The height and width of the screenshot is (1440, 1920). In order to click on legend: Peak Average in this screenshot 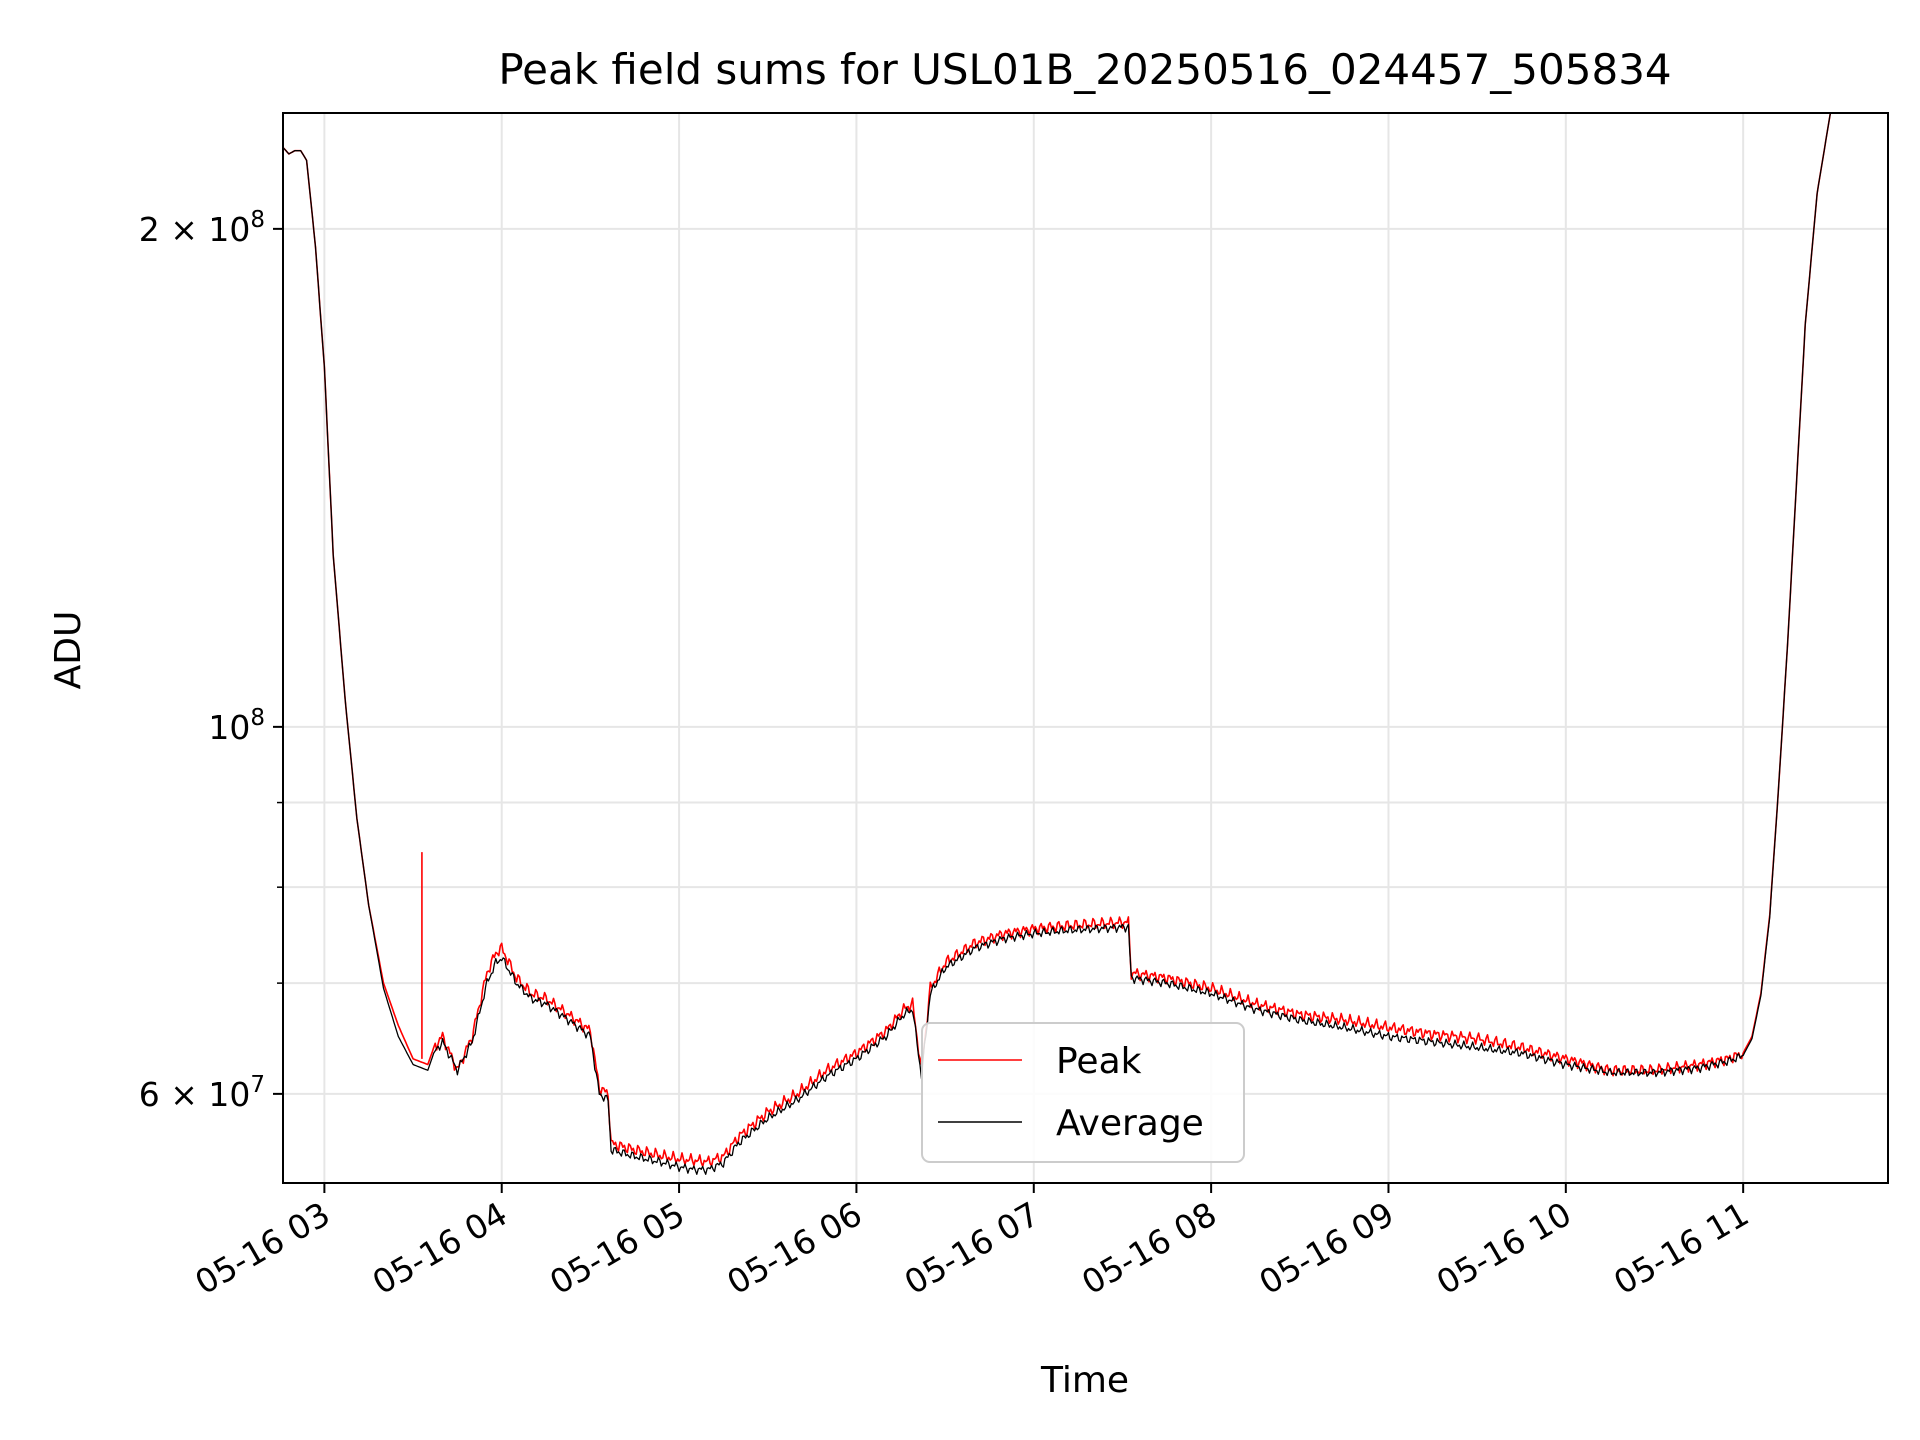, I will do `click(1083, 1092)`.